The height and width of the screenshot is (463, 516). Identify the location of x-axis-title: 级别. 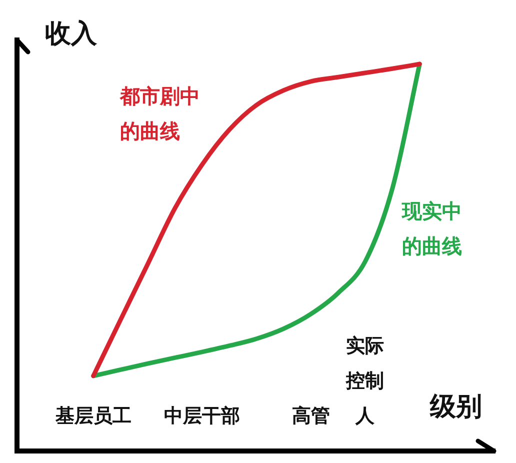
(455, 407).